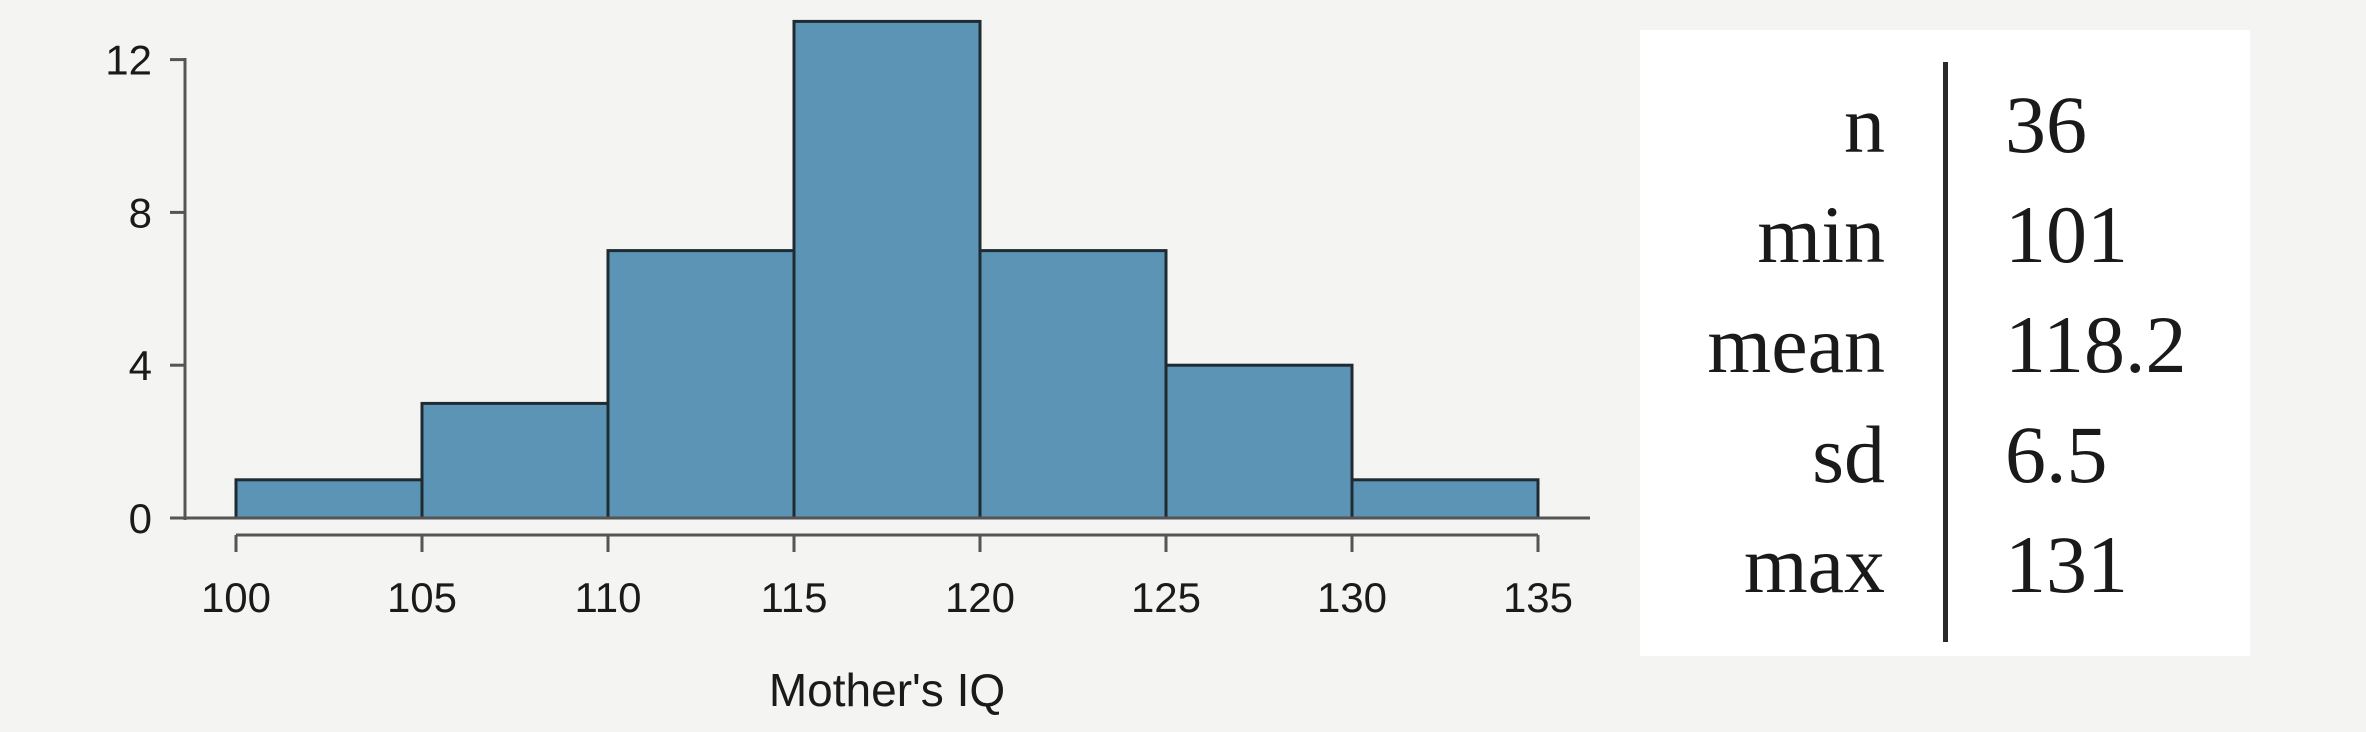 This screenshot has width=2366, height=732. I want to click on x-tick-label: 115, so click(794, 597).